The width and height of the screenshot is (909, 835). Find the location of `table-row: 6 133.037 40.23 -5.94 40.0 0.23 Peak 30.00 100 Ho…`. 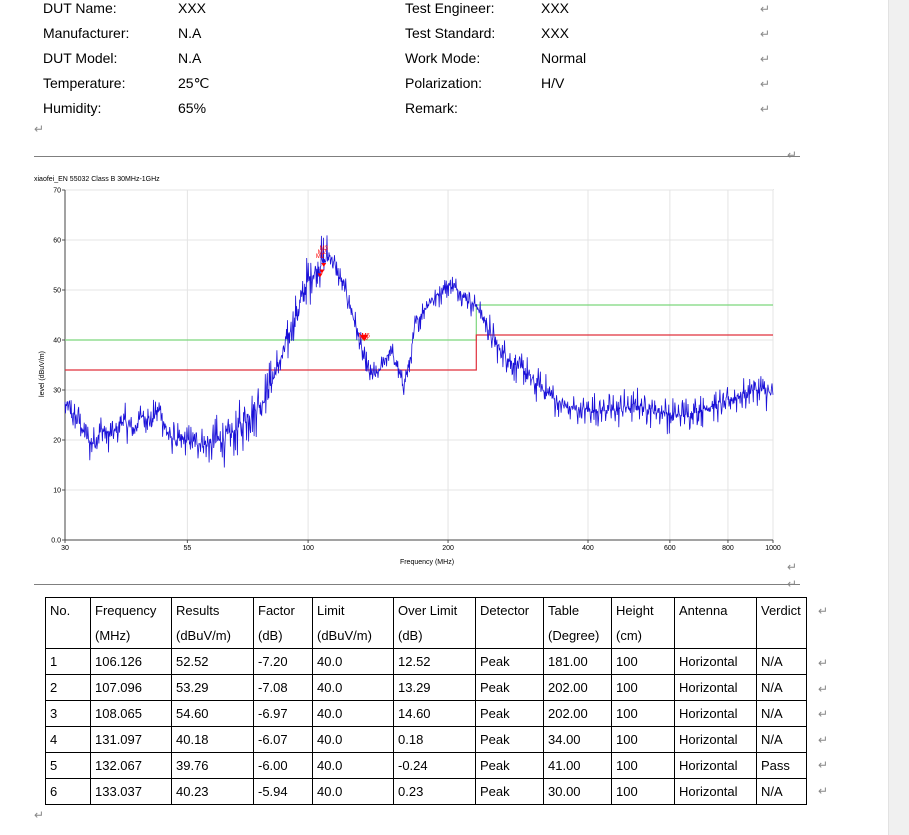

table-row: 6 133.037 40.23 -5.94 40.0 0.23 Peak 30.00 100 Ho… is located at coordinates (426, 791).